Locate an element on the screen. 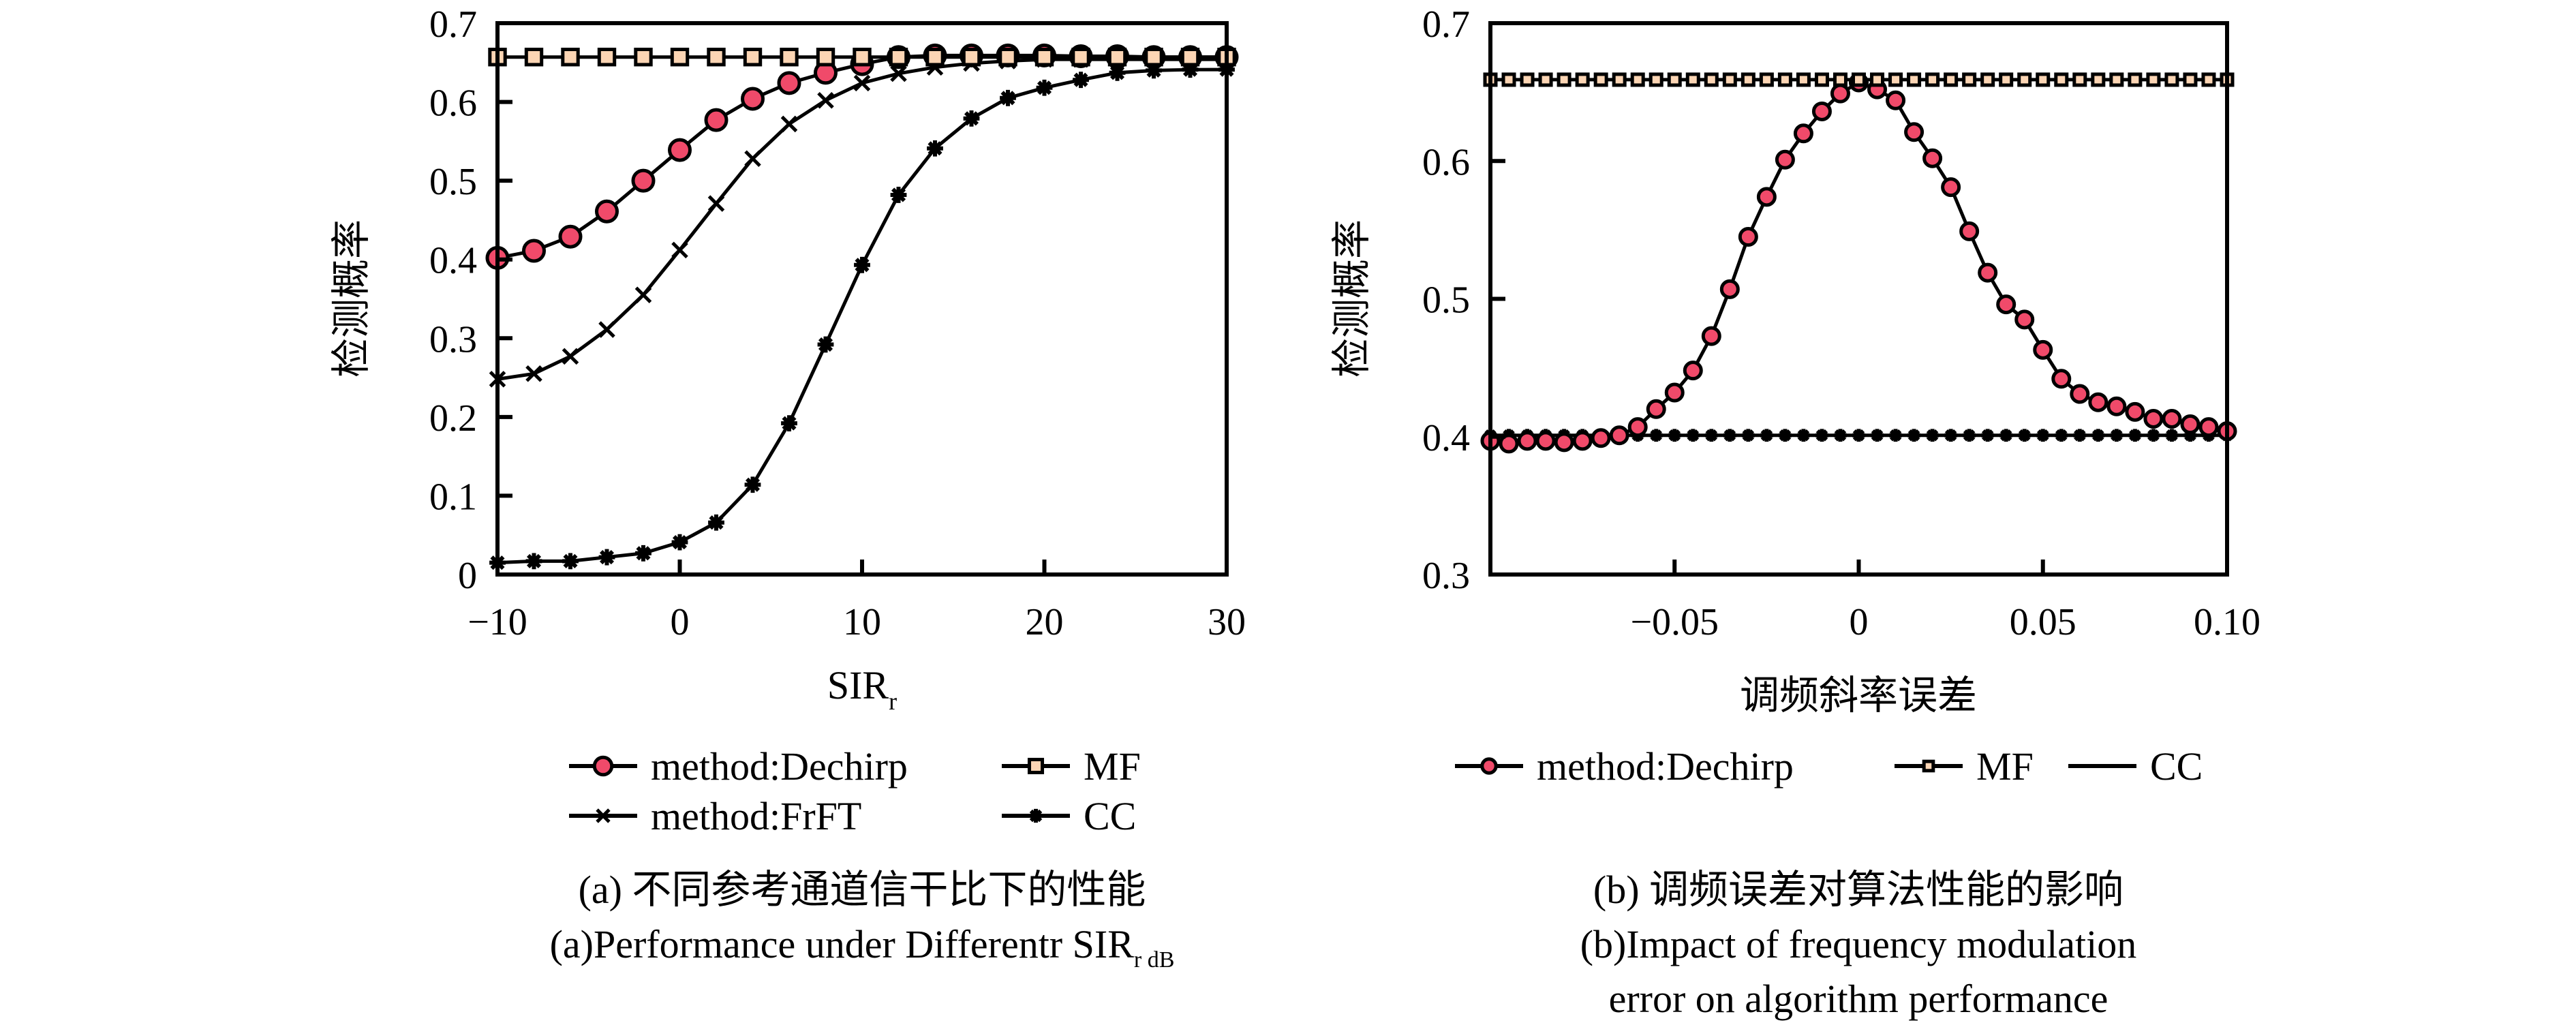 Image resolution: width=2576 pixels, height=1025 pixels. series-layer-b is located at coordinates (1858, 263).